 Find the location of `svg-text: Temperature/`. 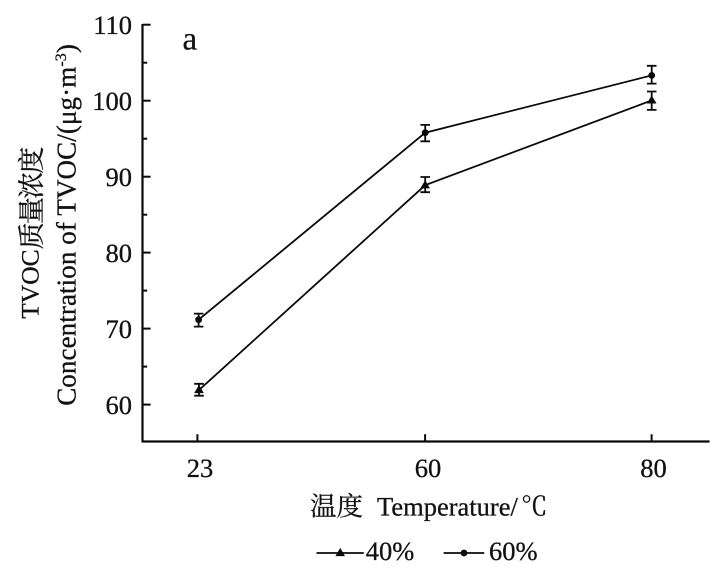

svg-text: Temperature/ is located at coordinates (448, 507).